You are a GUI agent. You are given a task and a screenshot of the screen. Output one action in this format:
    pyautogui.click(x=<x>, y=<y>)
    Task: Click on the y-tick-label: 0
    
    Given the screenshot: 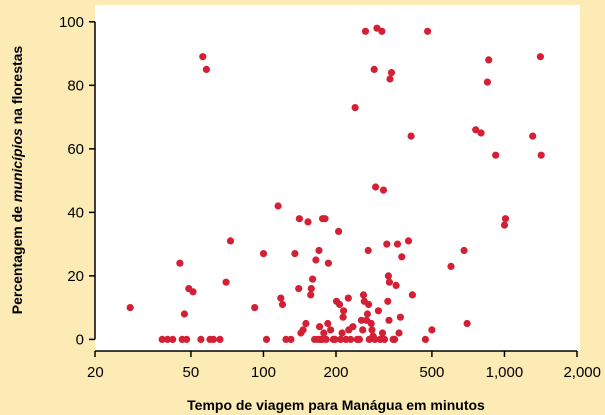 What is the action you would take?
    pyautogui.click(x=80, y=339)
    